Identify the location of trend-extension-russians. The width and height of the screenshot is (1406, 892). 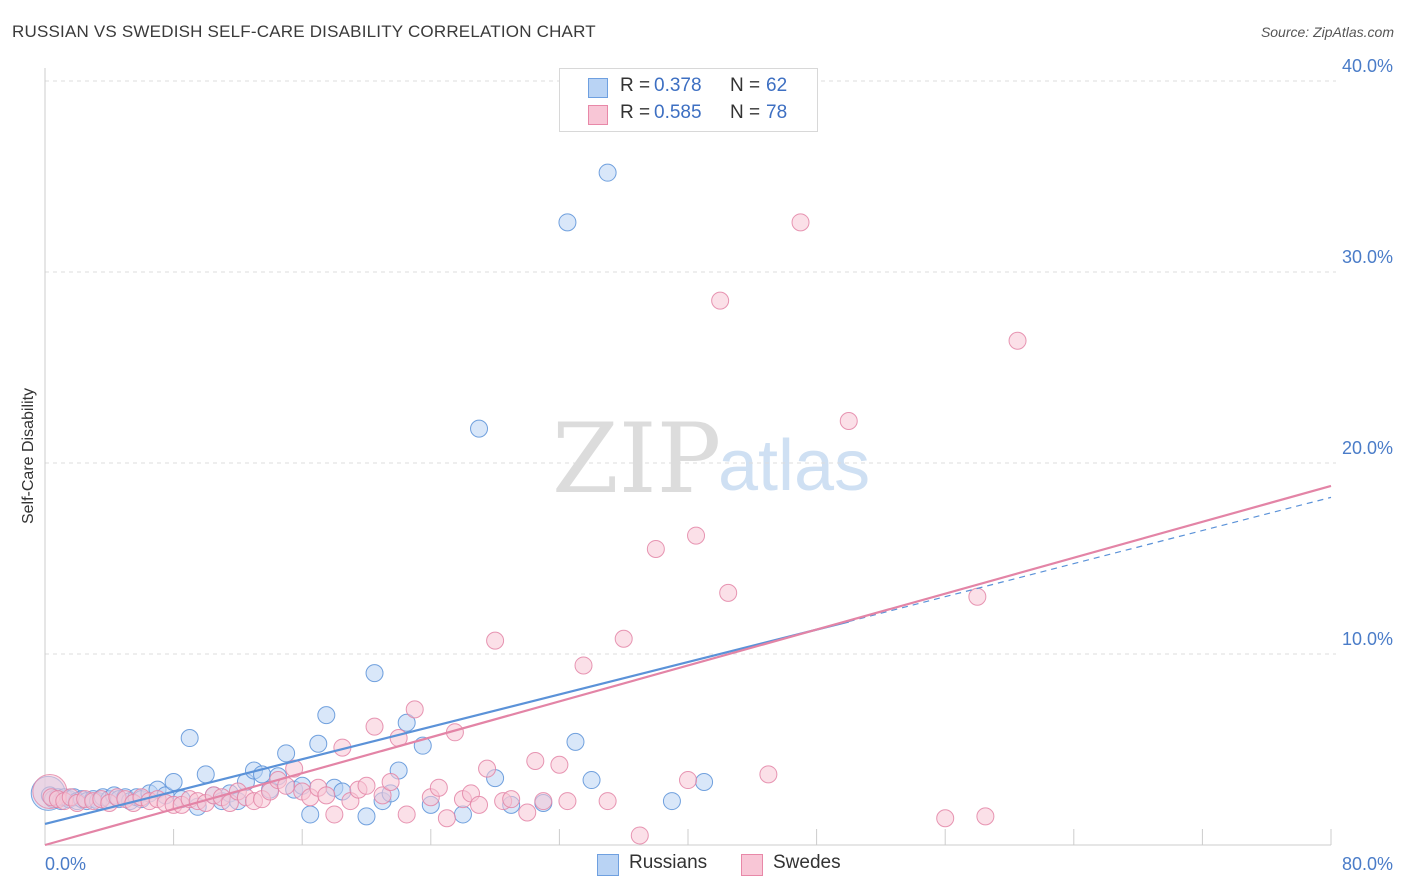
(1090, 559).